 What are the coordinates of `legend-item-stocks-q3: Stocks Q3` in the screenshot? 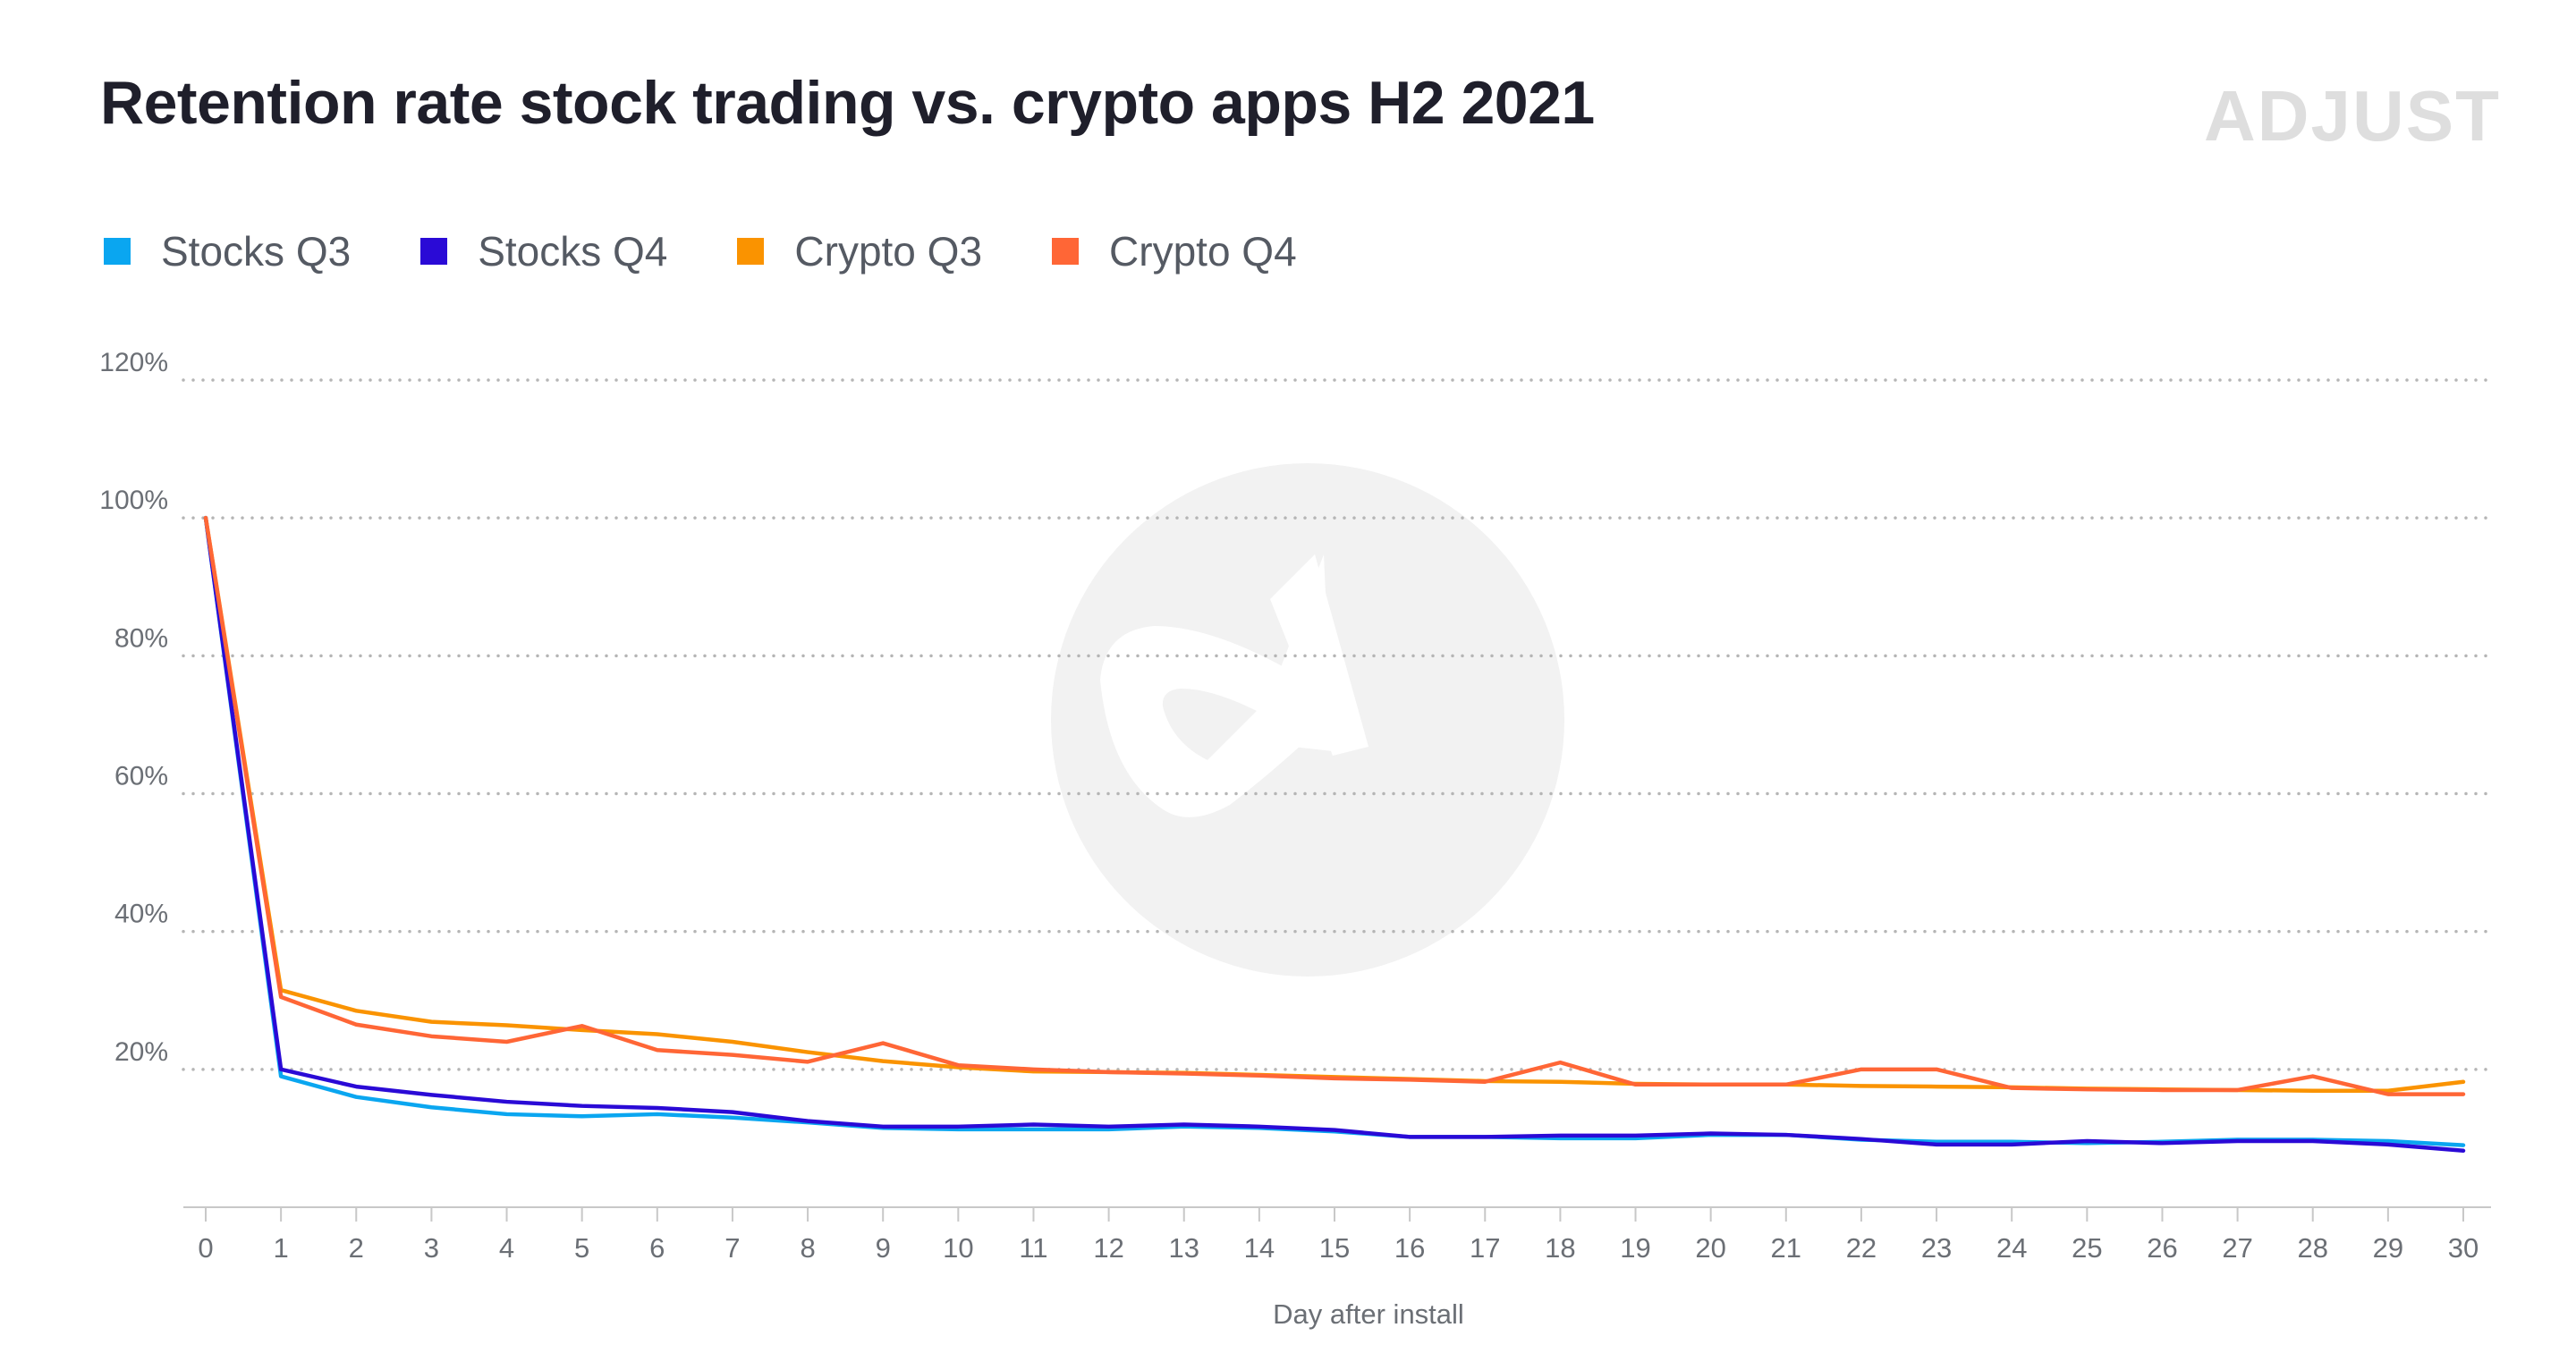 It's located at (227, 251).